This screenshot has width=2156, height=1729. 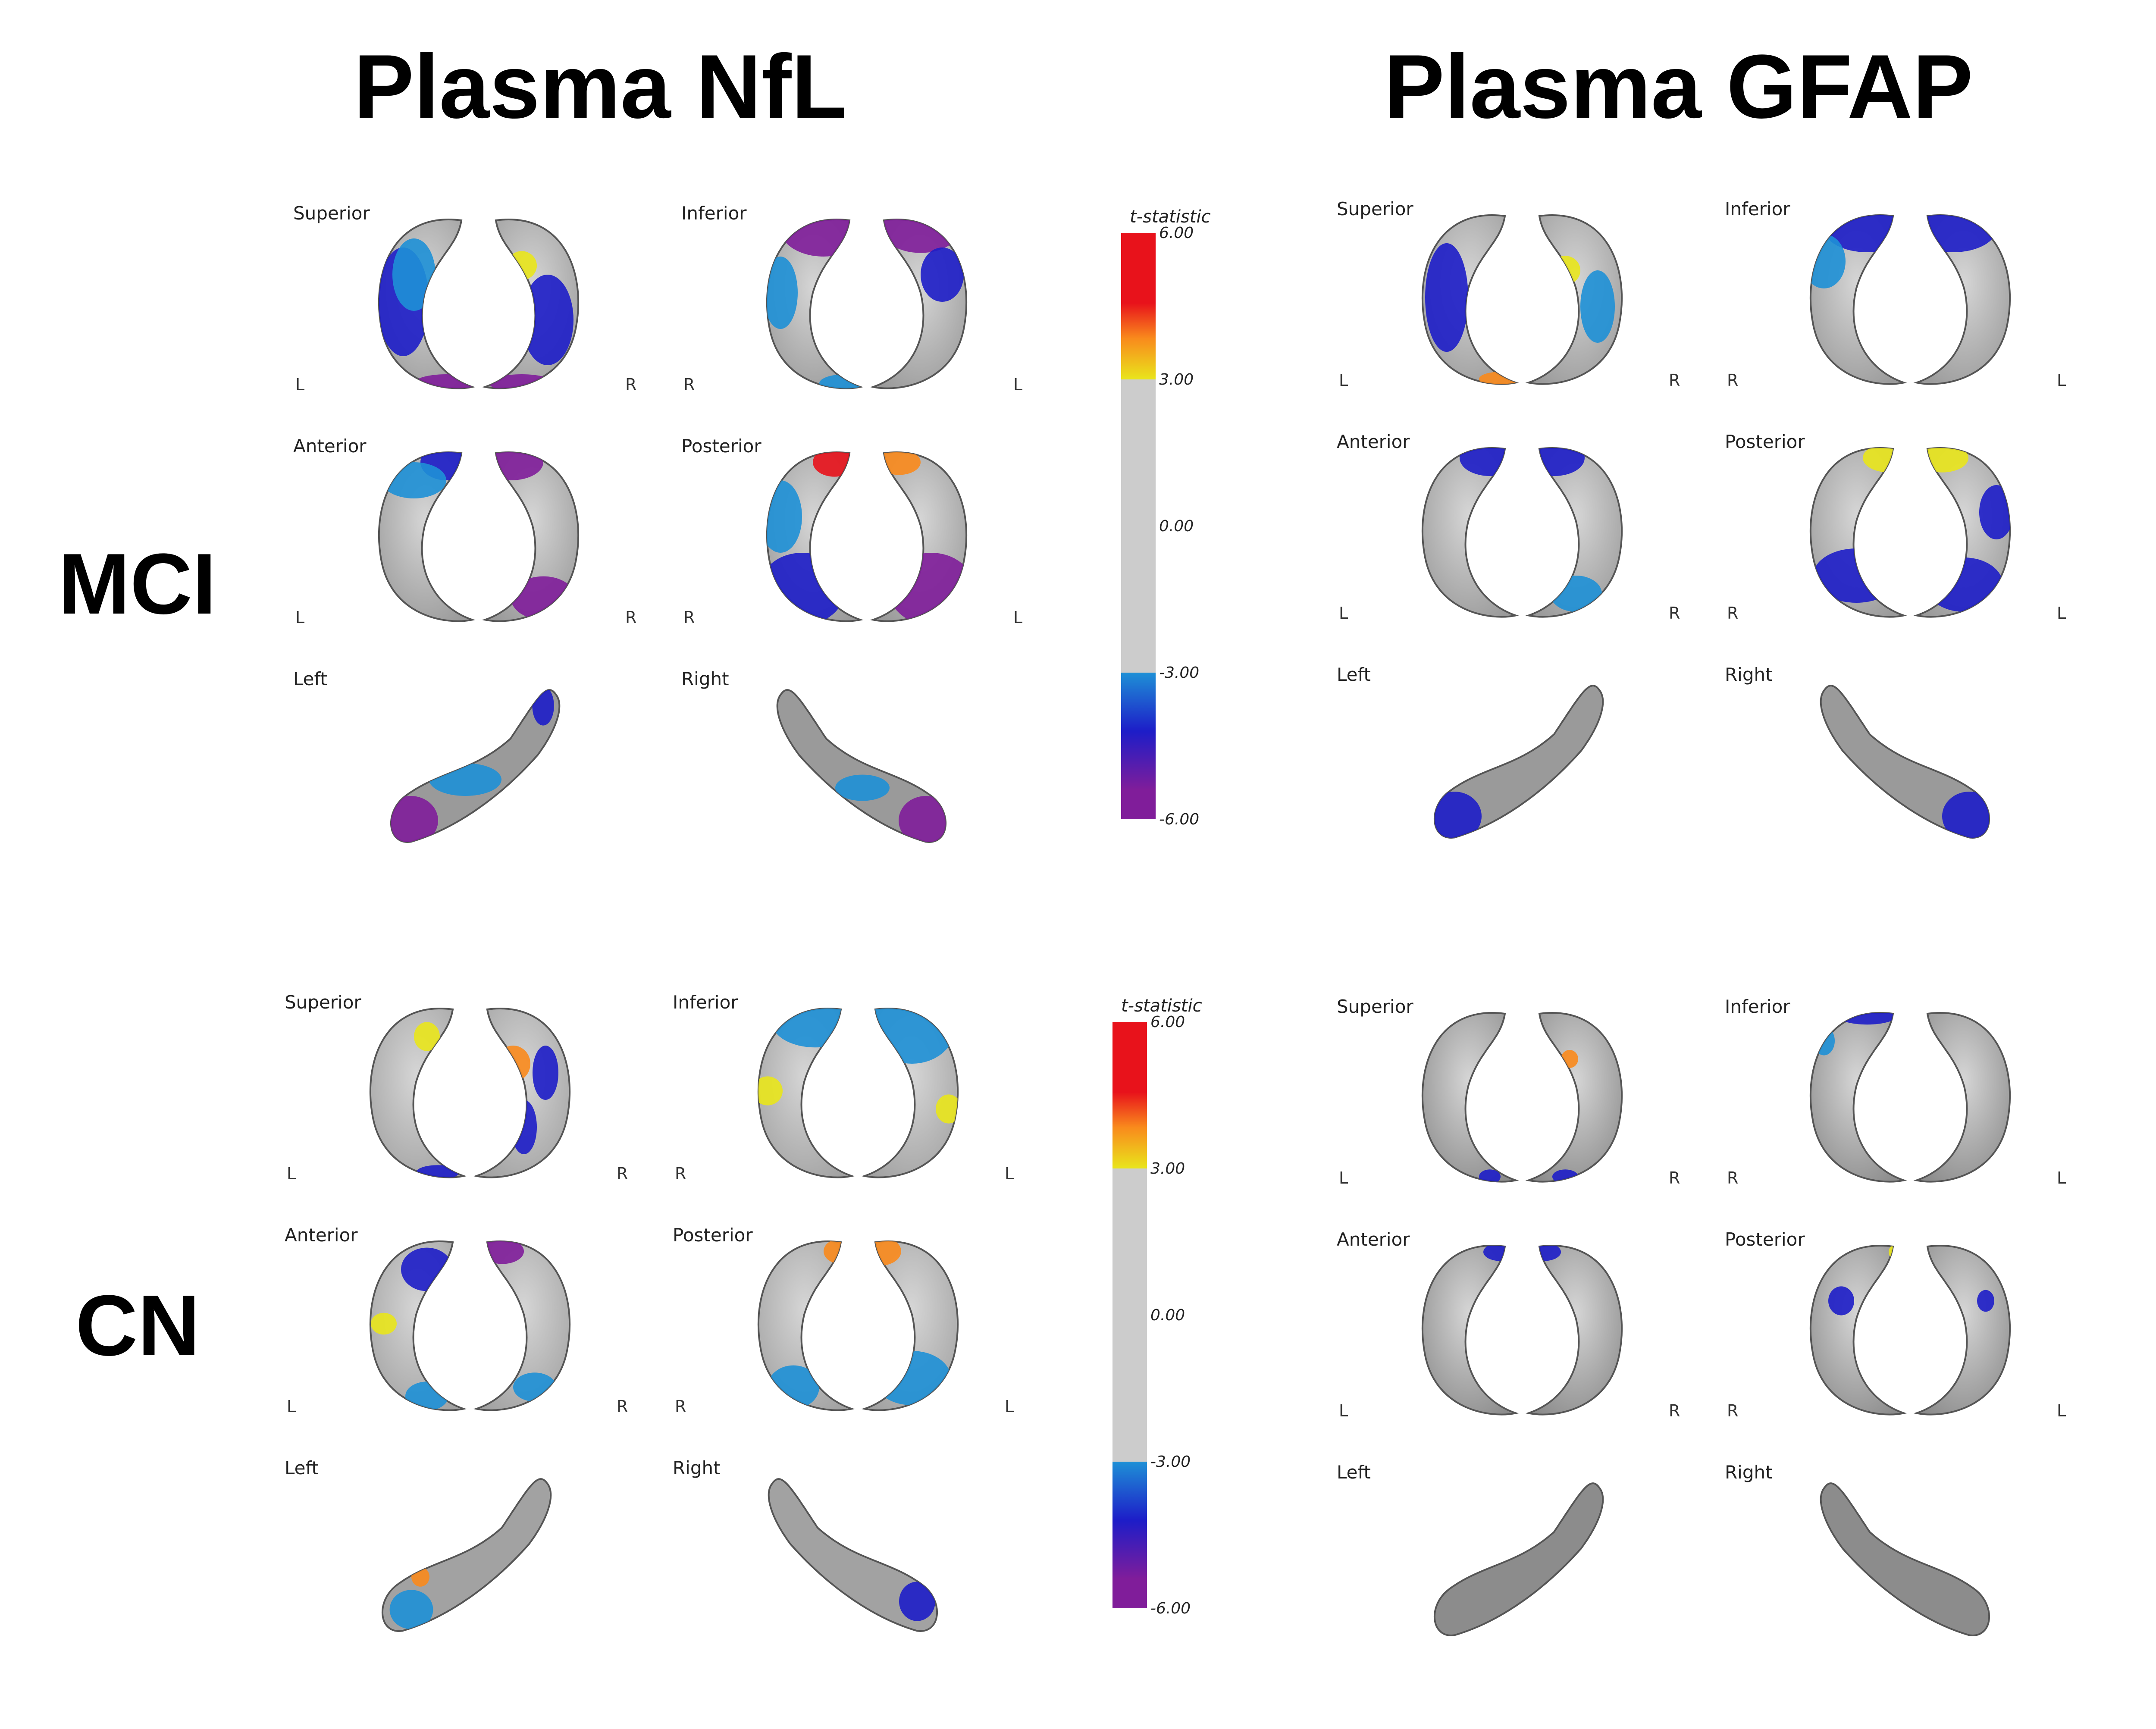 What do you see at coordinates (1176, 233) in the screenshot?
I see `colorbar-tick: 6.00` at bounding box center [1176, 233].